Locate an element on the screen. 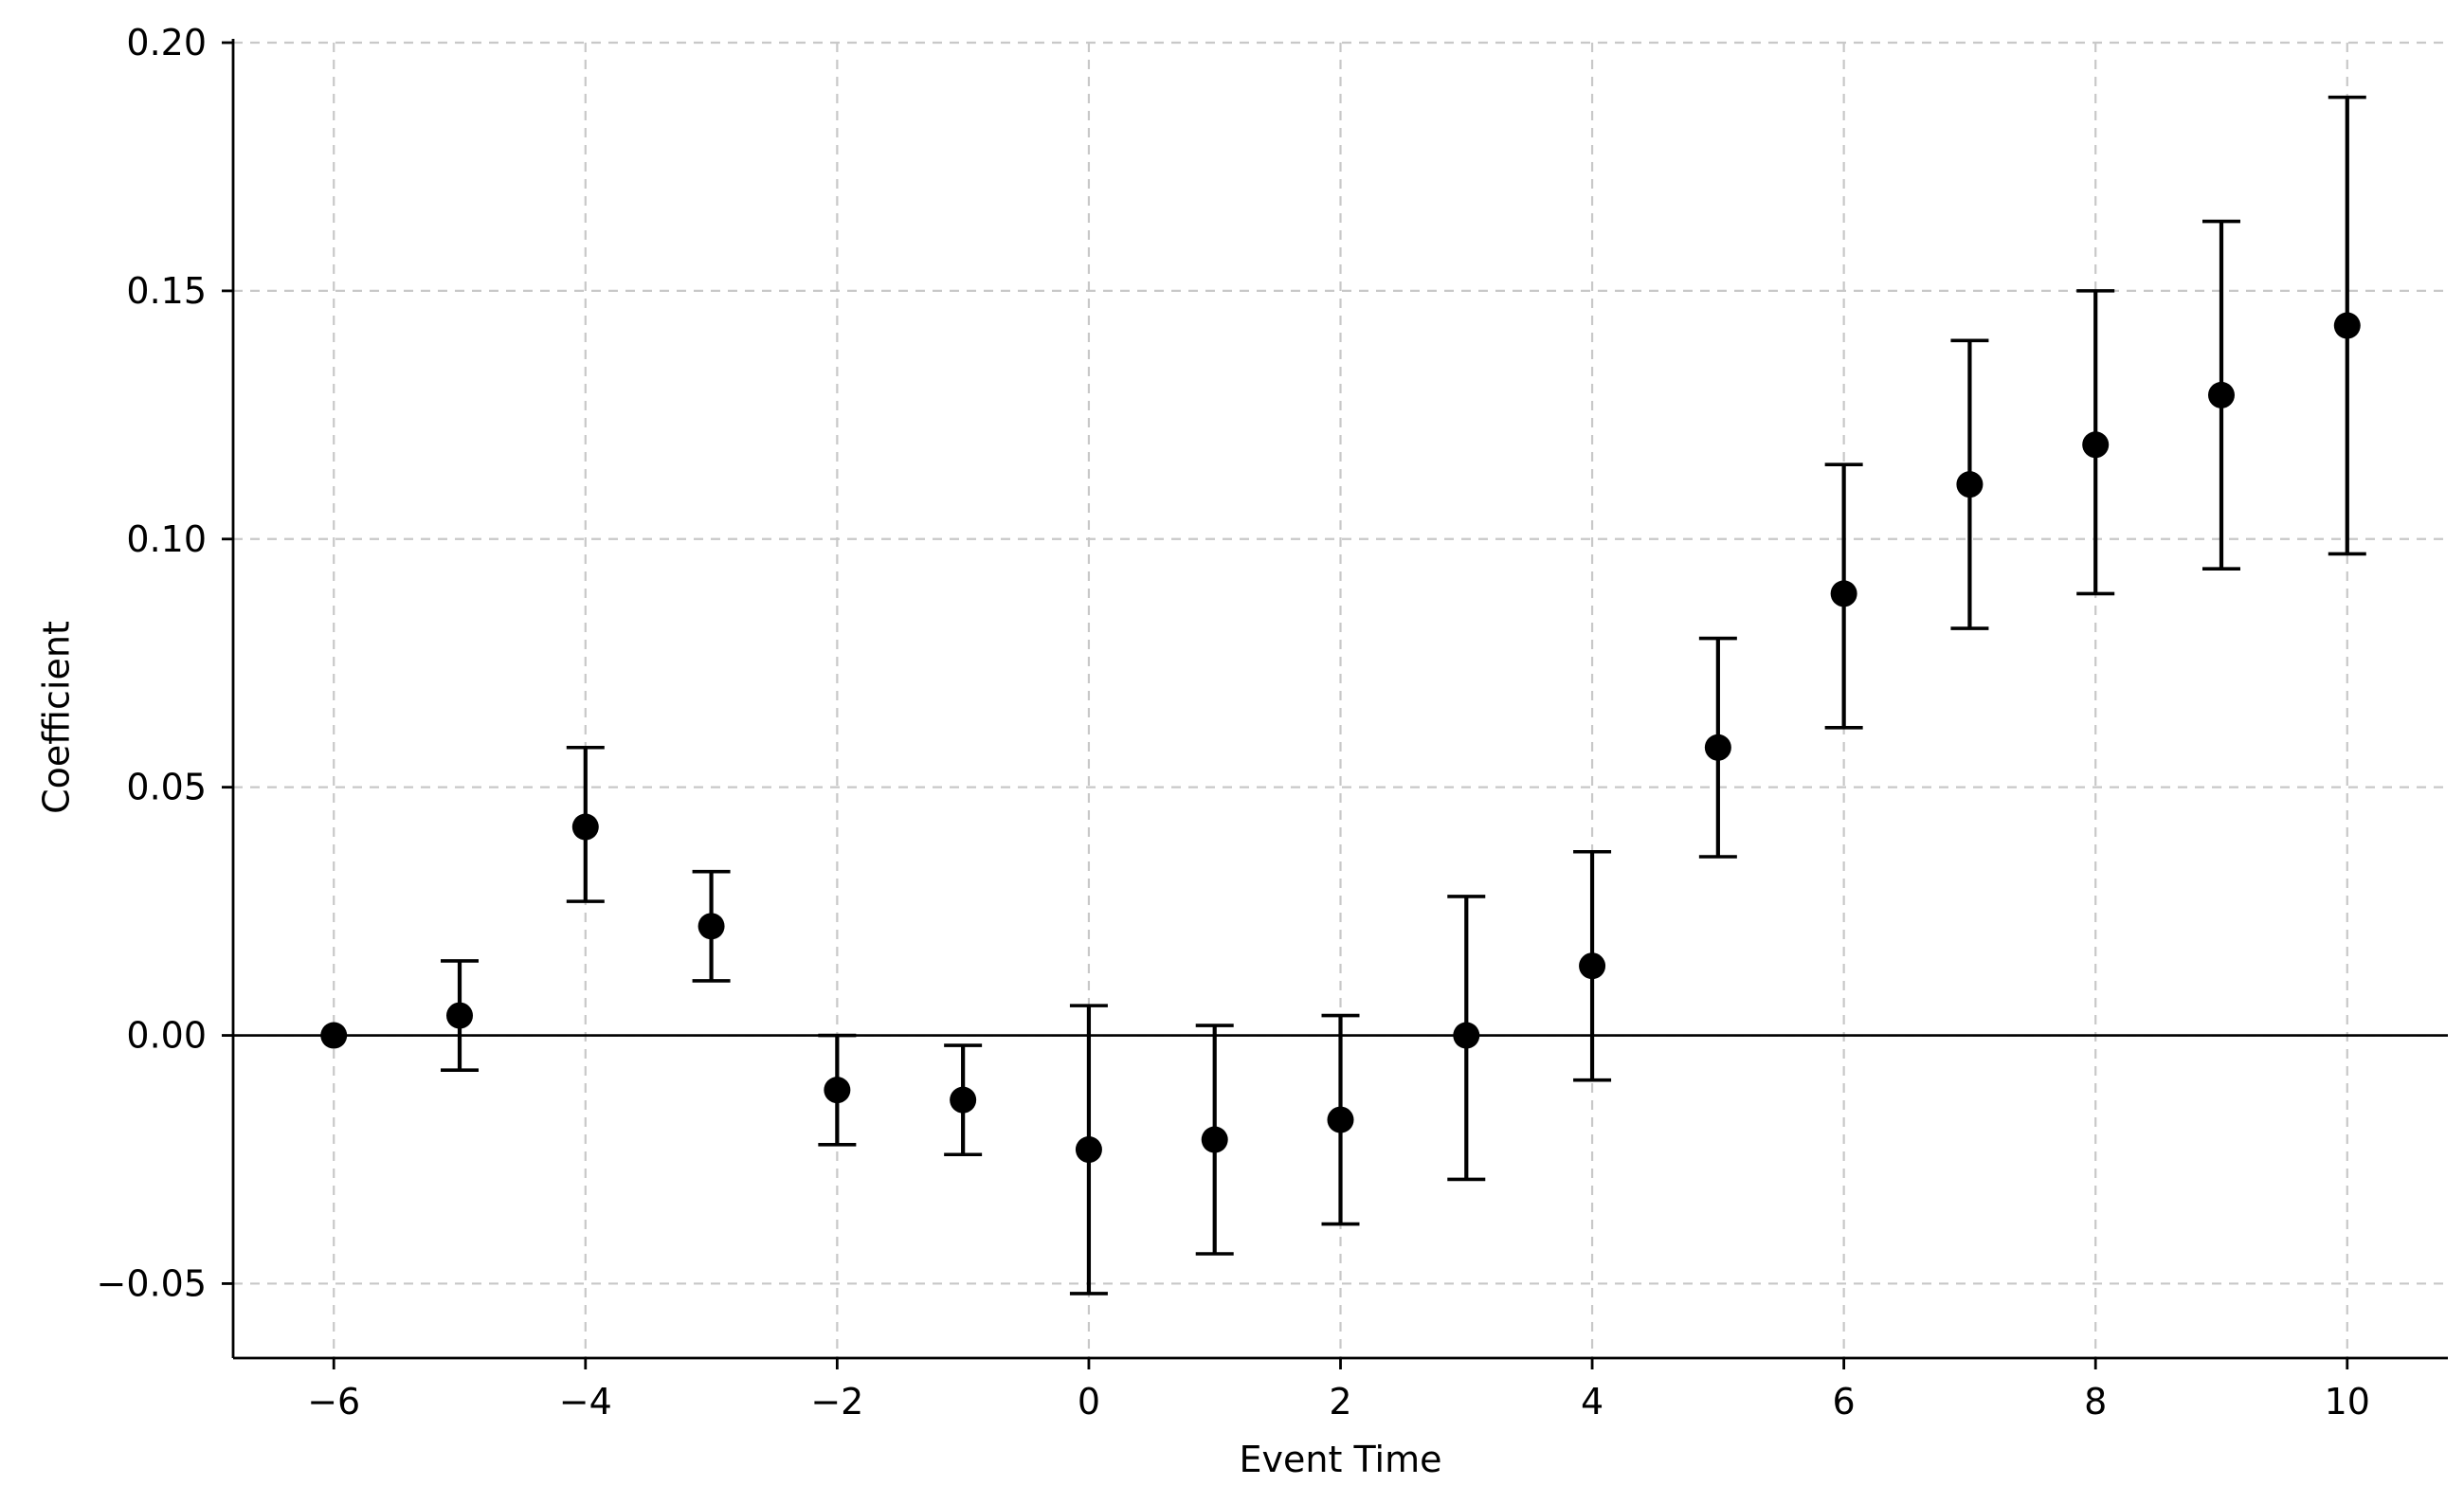  y-tick-label: 0.15 is located at coordinates (166, 291).